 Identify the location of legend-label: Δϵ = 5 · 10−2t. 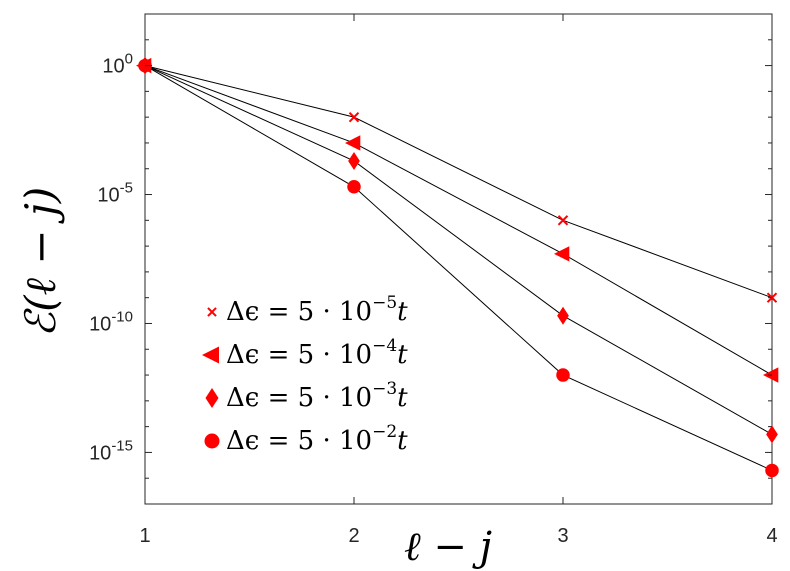
(317, 439).